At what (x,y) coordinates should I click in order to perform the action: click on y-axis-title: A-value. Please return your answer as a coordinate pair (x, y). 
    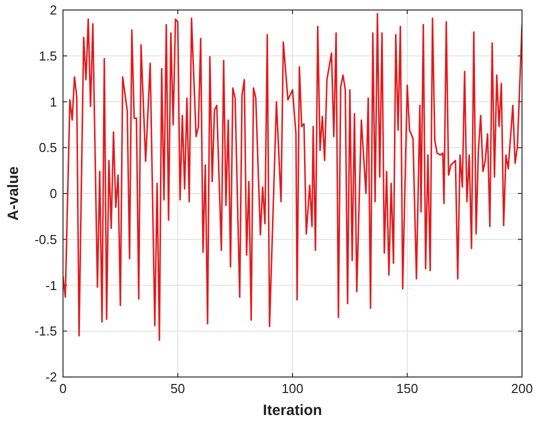
    Looking at the image, I should click on (13, 193).